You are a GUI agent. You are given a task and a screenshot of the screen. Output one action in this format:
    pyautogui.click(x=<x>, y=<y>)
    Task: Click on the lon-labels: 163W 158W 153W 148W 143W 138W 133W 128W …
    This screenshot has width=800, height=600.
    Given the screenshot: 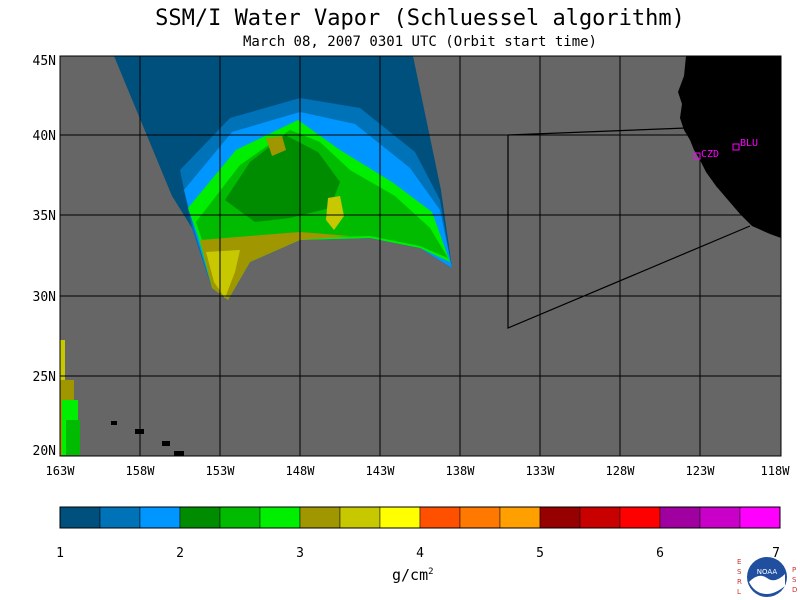 What is the action you would take?
    pyautogui.click(x=418, y=471)
    